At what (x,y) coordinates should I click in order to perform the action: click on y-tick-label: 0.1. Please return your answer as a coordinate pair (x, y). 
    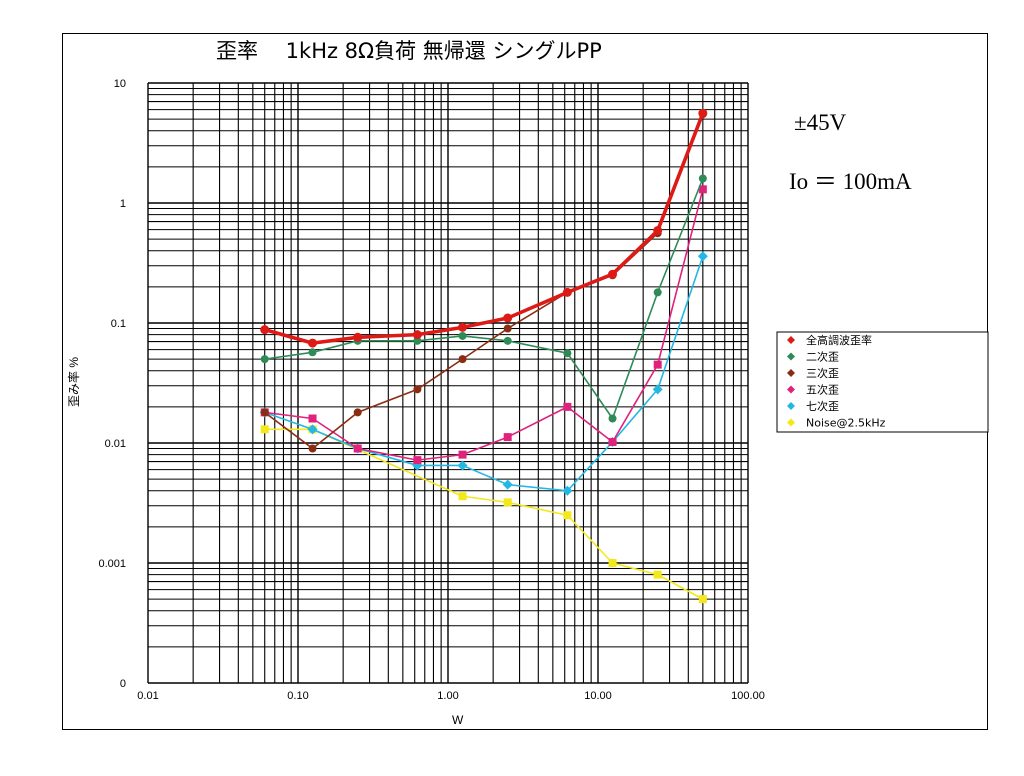
    Looking at the image, I should click on (118, 324).